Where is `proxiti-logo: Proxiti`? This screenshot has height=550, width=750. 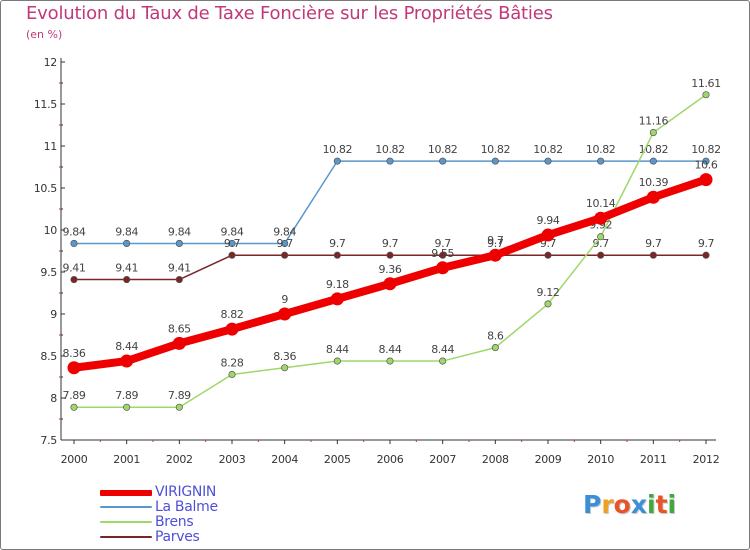
proxiti-logo: Proxiti is located at coordinates (629, 504).